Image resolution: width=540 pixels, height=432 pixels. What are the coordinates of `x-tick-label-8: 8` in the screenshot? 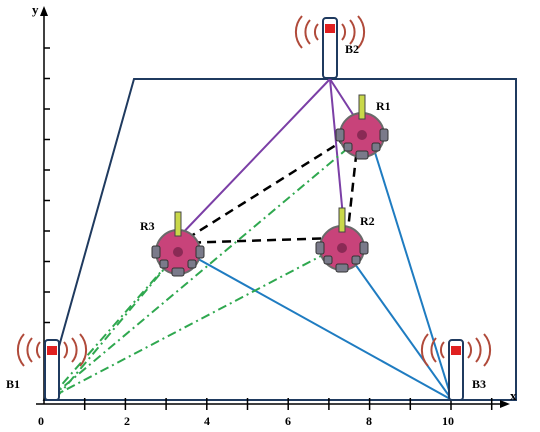 It's located at (369, 421).